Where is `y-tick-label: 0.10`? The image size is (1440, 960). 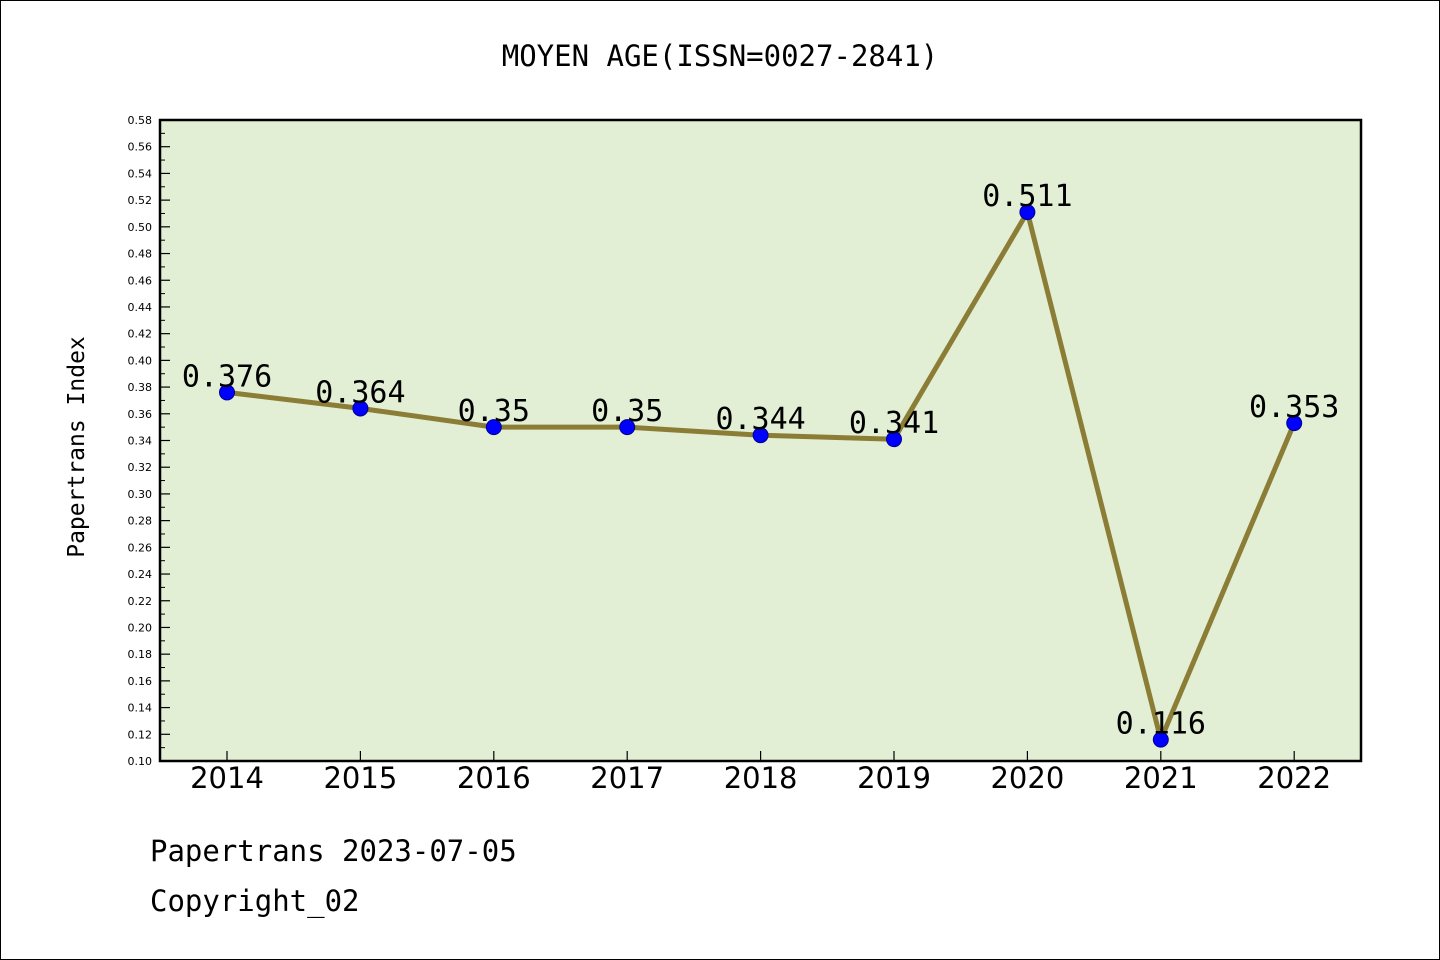
y-tick-label: 0.10 is located at coordinates (140, 761).